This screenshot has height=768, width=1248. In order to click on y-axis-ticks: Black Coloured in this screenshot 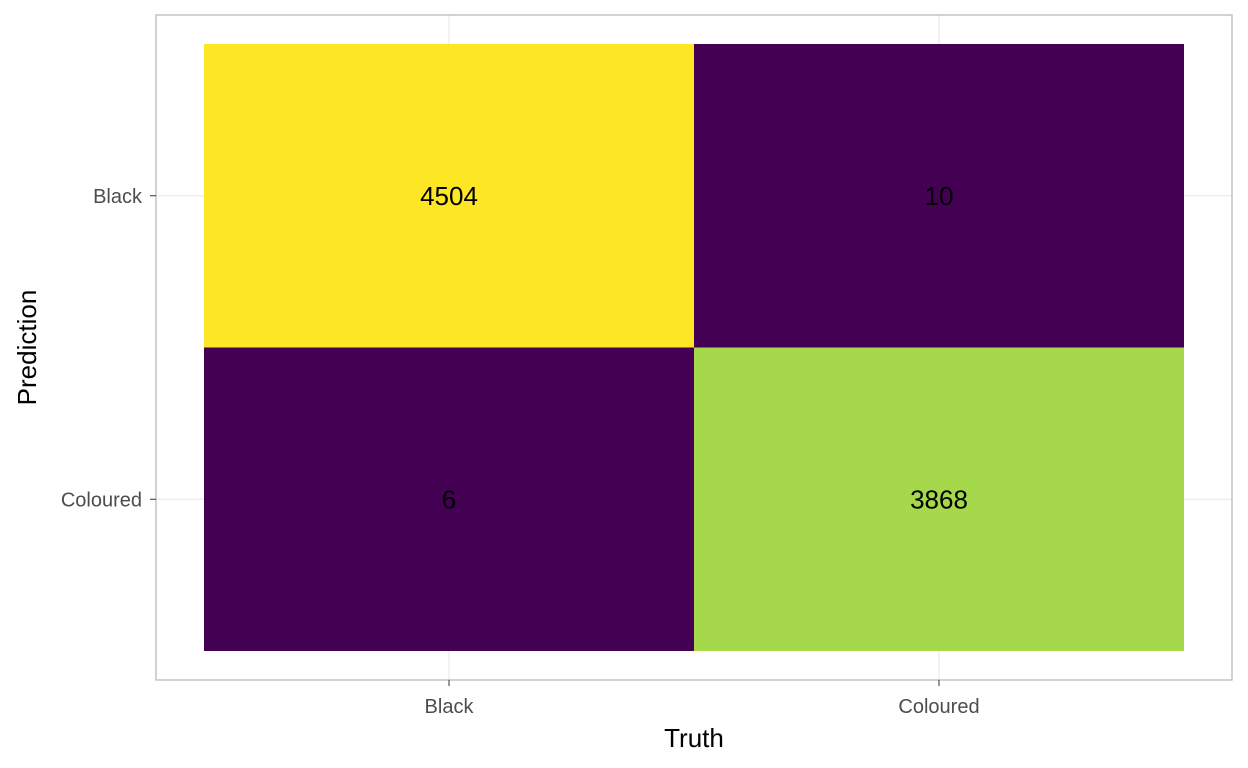, I will do `click(108, 348)`.